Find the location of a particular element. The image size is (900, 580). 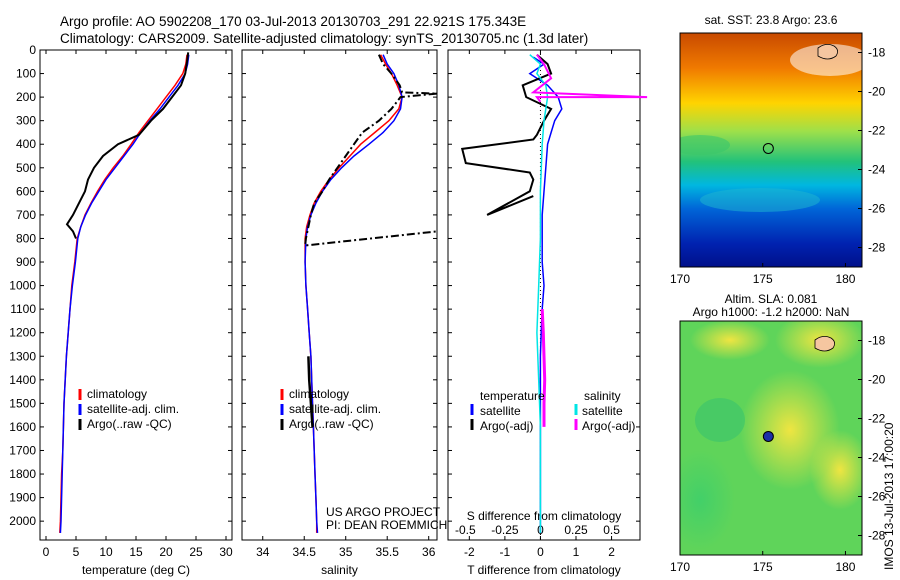

sst-map-title: sat. SST: 23.8 Argo: 23.6 is located at coordinates (771, 20).